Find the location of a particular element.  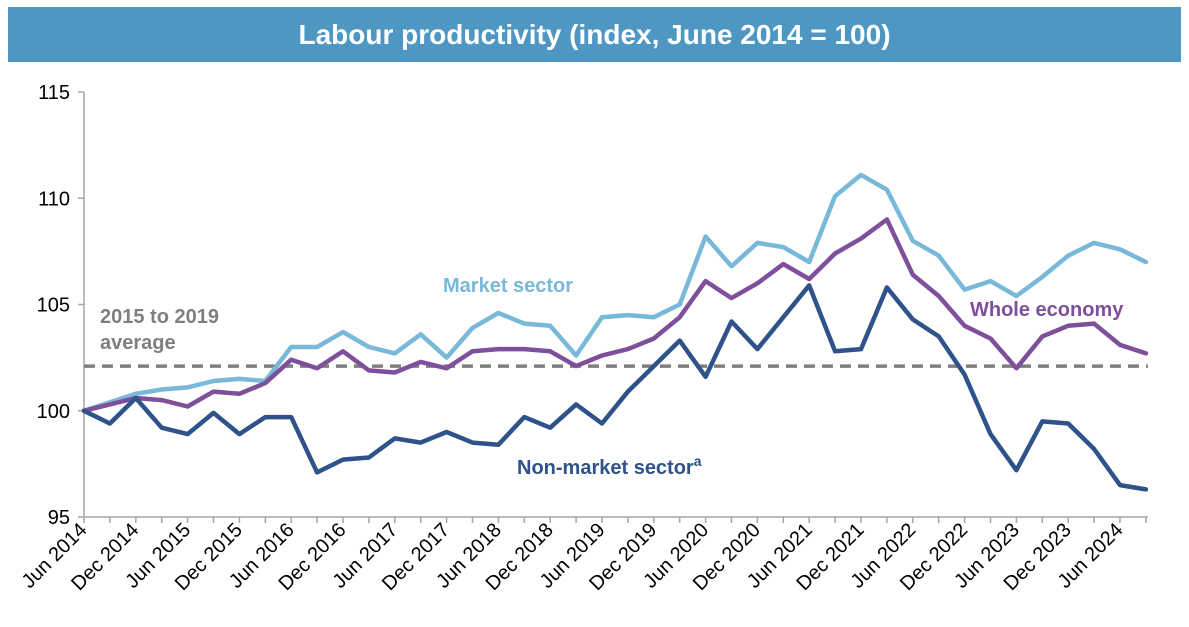

market-sector-label-text: Market sector is located at coordinates (508, 286).